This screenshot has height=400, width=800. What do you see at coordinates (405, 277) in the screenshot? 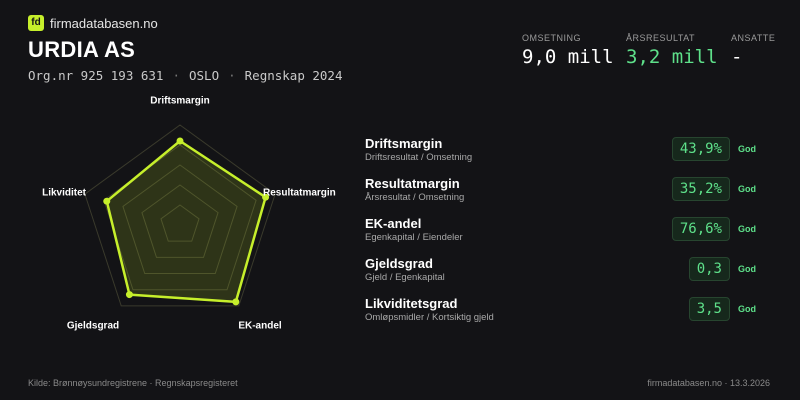
I see `figure-formula: Gjeld / Egenkapital` at bounding box center [405, 277].